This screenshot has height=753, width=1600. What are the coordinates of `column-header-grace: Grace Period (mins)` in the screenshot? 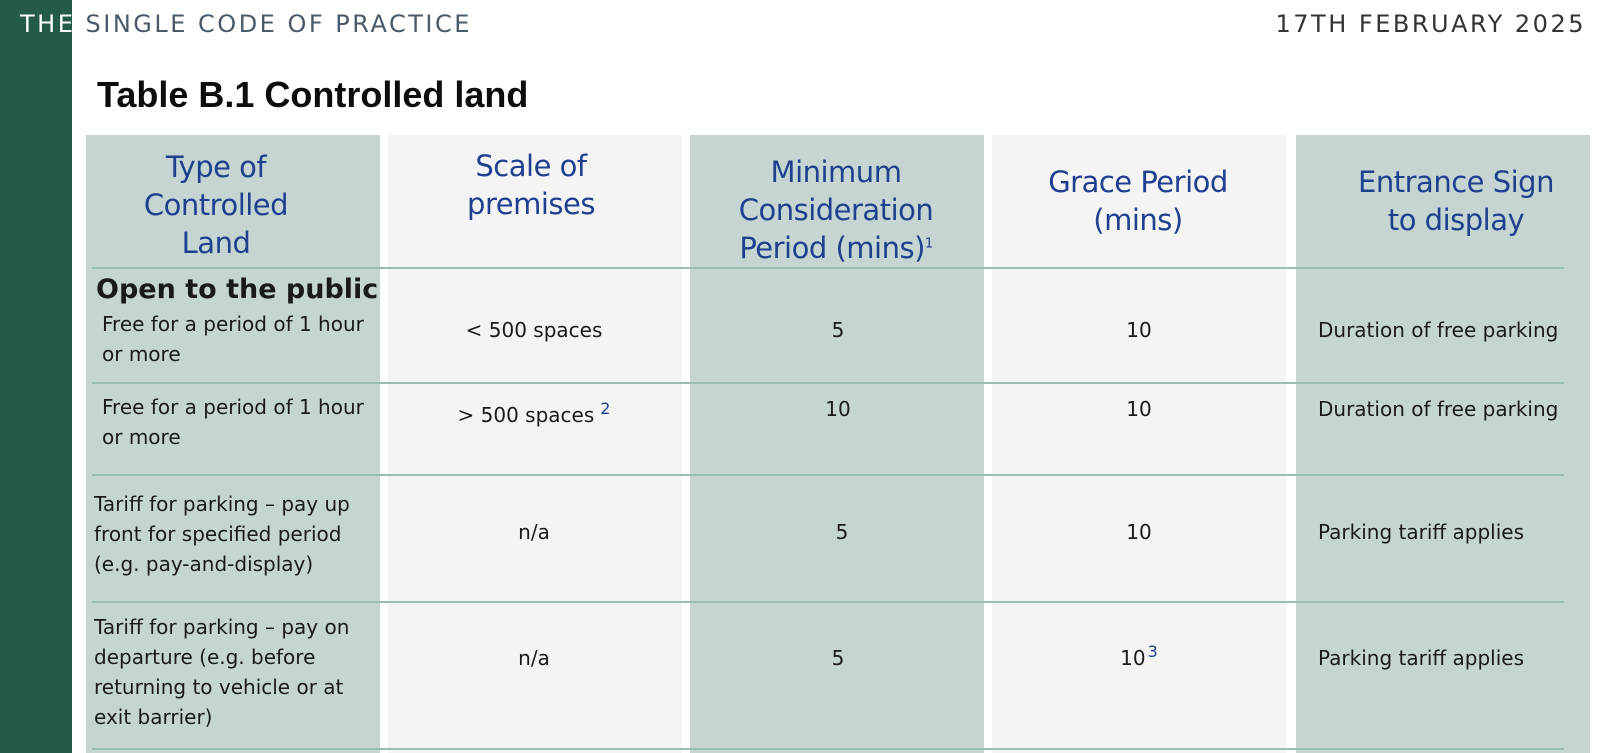 It's located at (1138, 201).